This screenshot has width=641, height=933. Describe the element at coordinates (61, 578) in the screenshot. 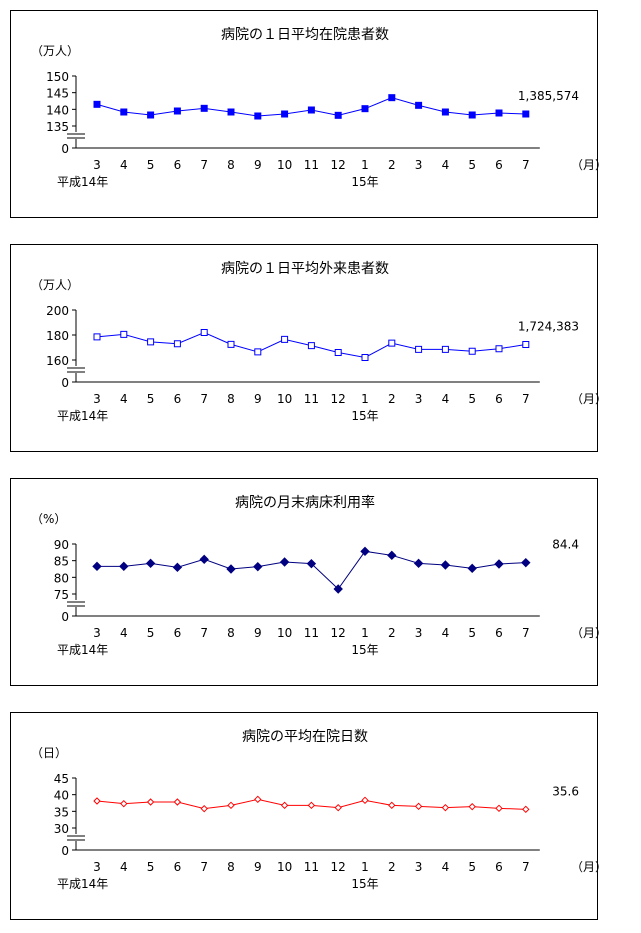

I see `y-tick-label: 80` at that location.